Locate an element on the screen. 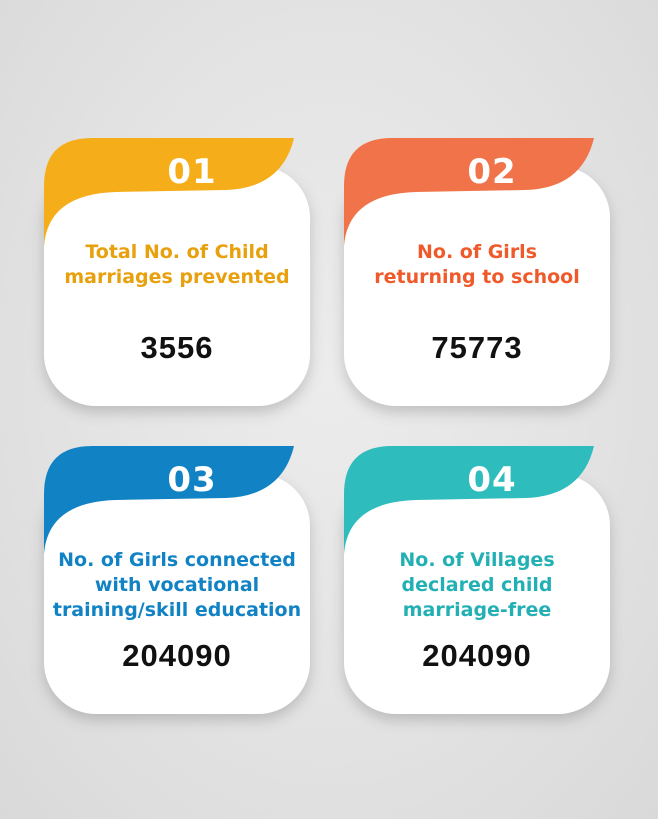 Image resolution: width=658 pixels, height=819 pixels. card-number: 03 is located at coordinates (192, 480).